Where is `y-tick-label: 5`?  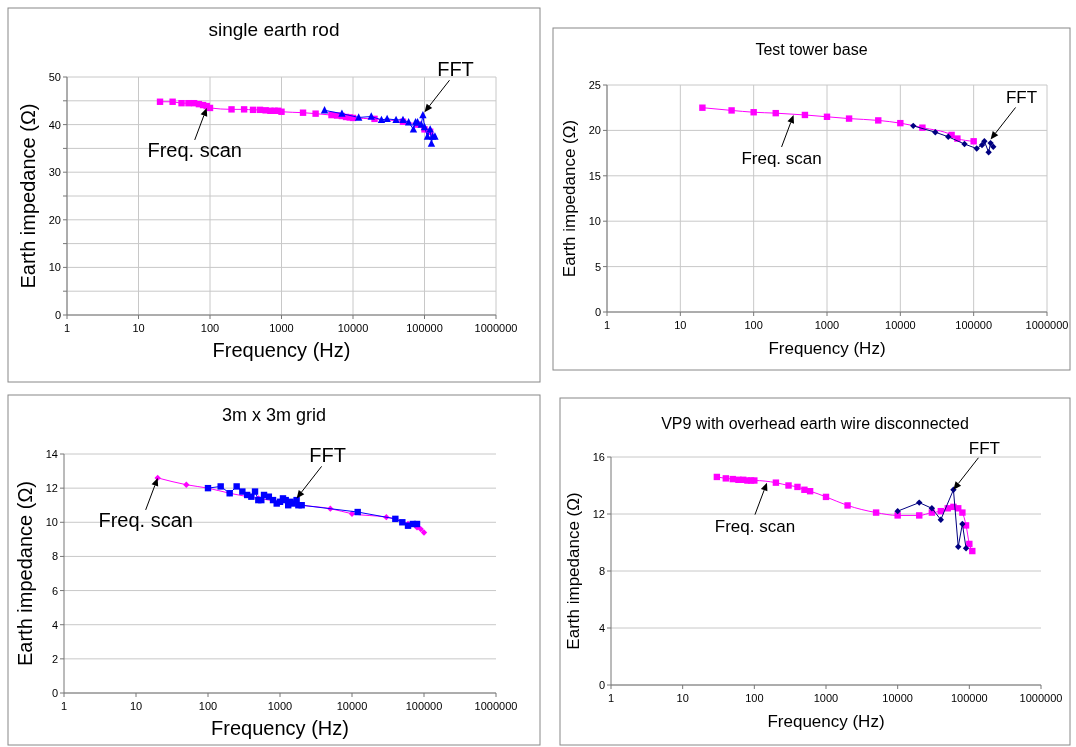
y-tick-label: 5 is located at coordinates (597, 266).